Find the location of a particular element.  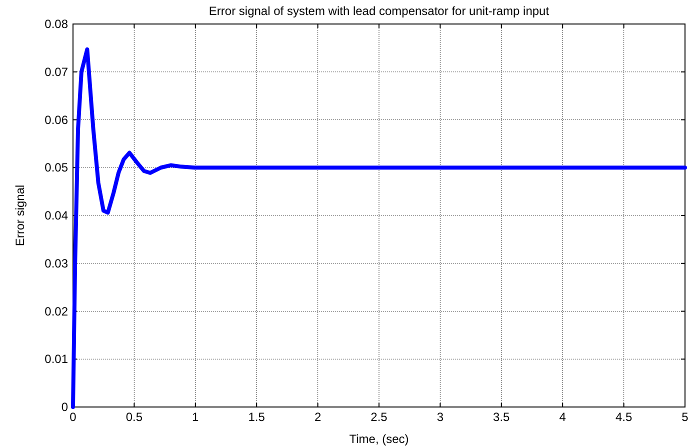

y-tick-label: 0.05 is located at coordinates (56, 167).